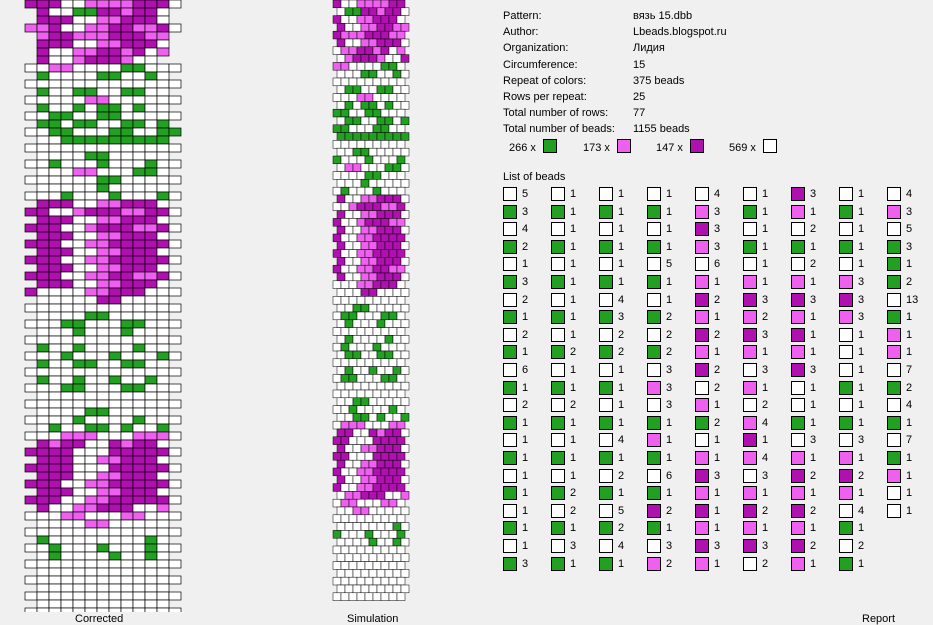 The image size is (933, 625). I want to click on info-label: Circumference:, so click(540, 64).